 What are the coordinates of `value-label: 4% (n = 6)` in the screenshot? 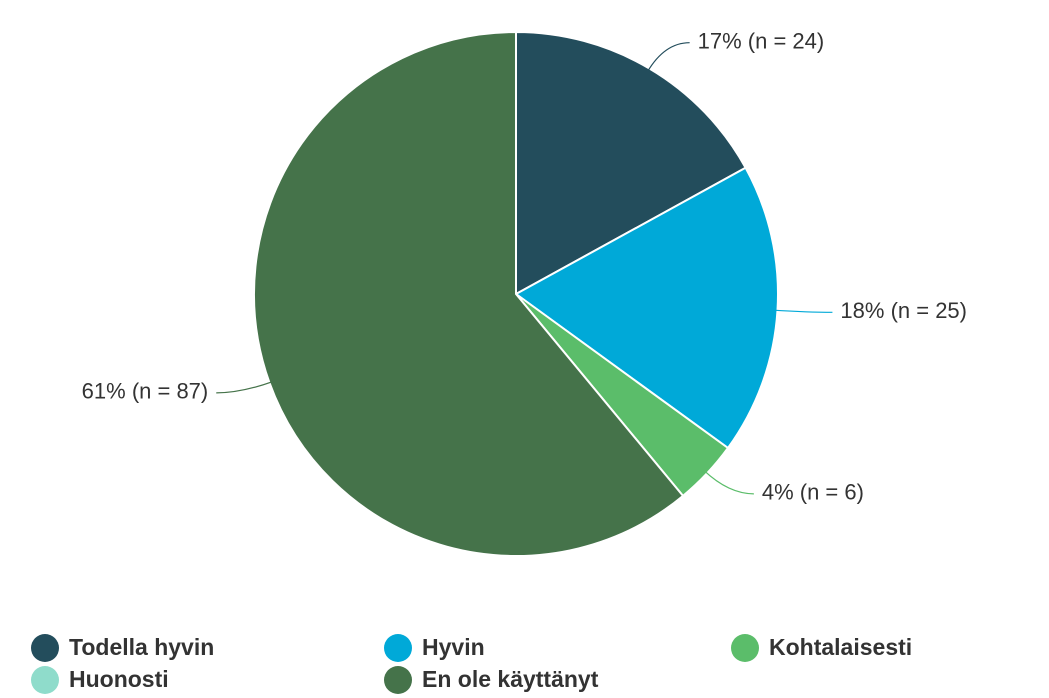 It's located at (813, 492).